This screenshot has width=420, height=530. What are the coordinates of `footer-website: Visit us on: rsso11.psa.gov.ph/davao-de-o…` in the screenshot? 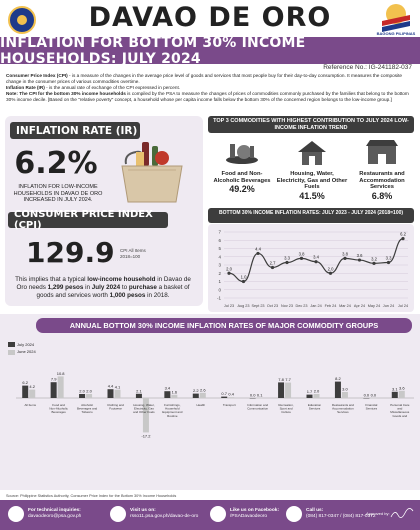 It's located at (154, 514).